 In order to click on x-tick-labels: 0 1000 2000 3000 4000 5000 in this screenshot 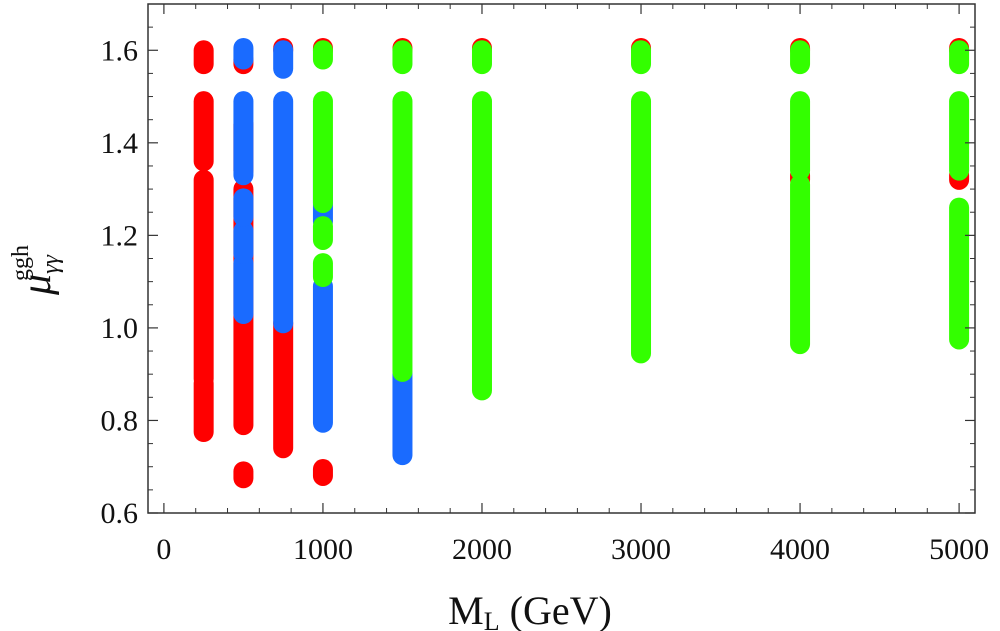, I will do `click(572, 549)`.